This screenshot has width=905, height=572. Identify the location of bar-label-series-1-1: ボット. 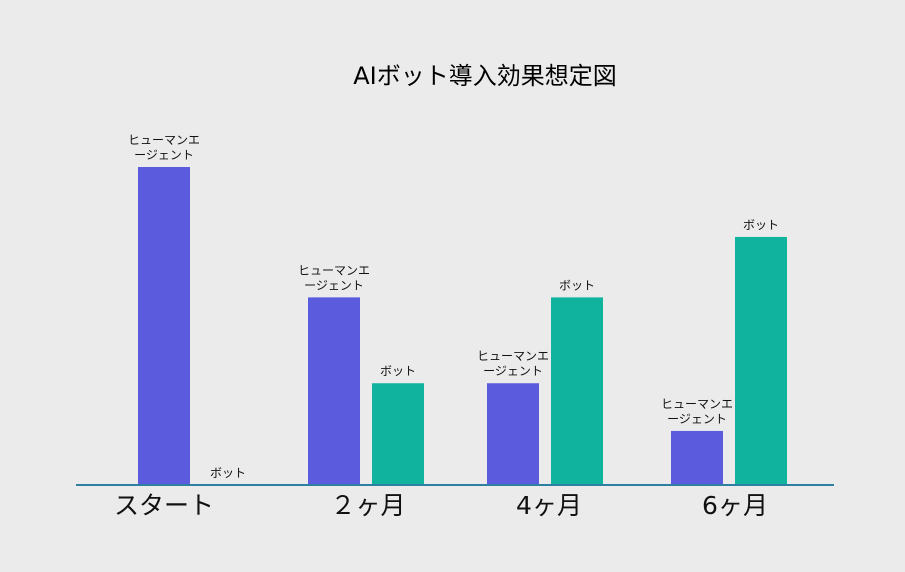
(398, 371).